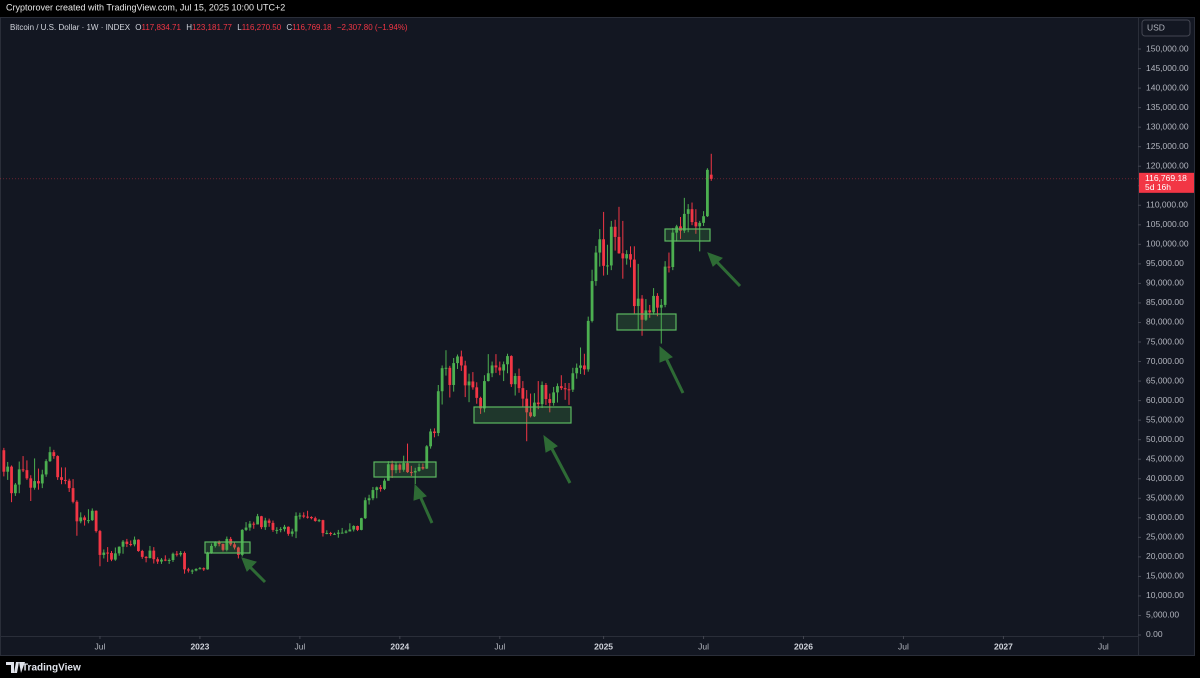 The image size is (1200, 678). I want to click on x-tick-label: 2026, so click(803, 646).